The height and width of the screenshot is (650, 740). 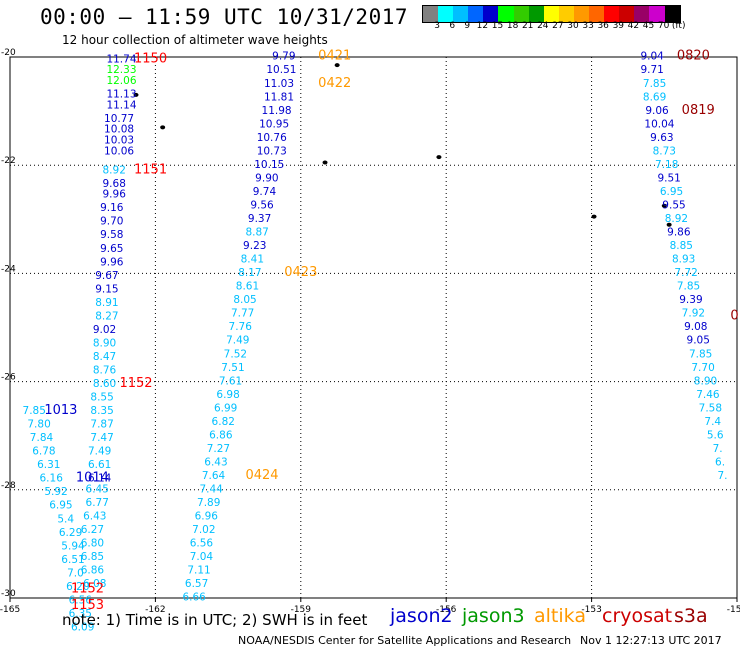 I want to click on swh-value: 7.76, so click(x=241, y=327).